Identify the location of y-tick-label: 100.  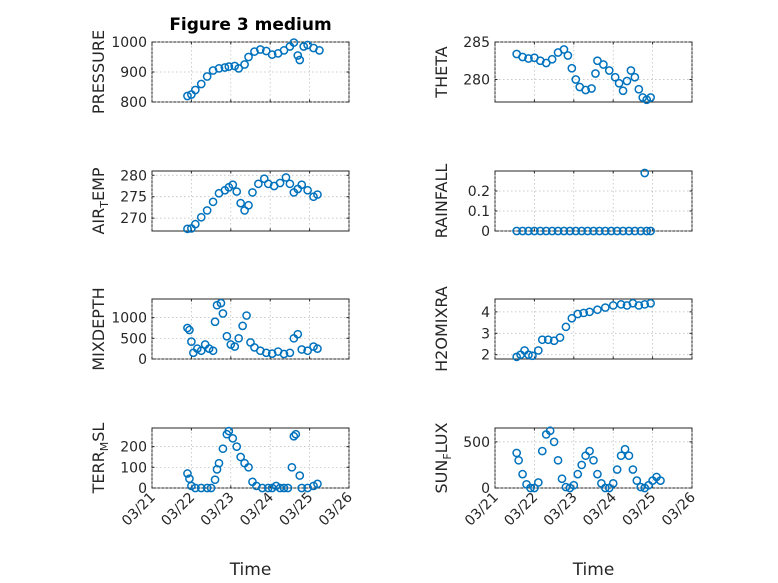
(133, 468).